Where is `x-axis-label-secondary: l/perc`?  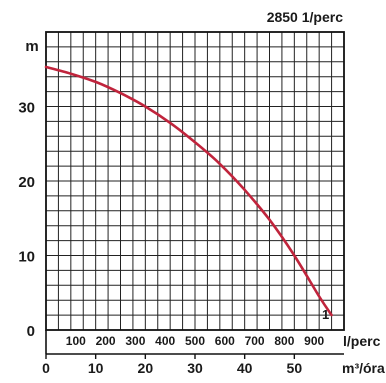
x-axis-label-secondary: l/perc is located at coordinates (362, 341).